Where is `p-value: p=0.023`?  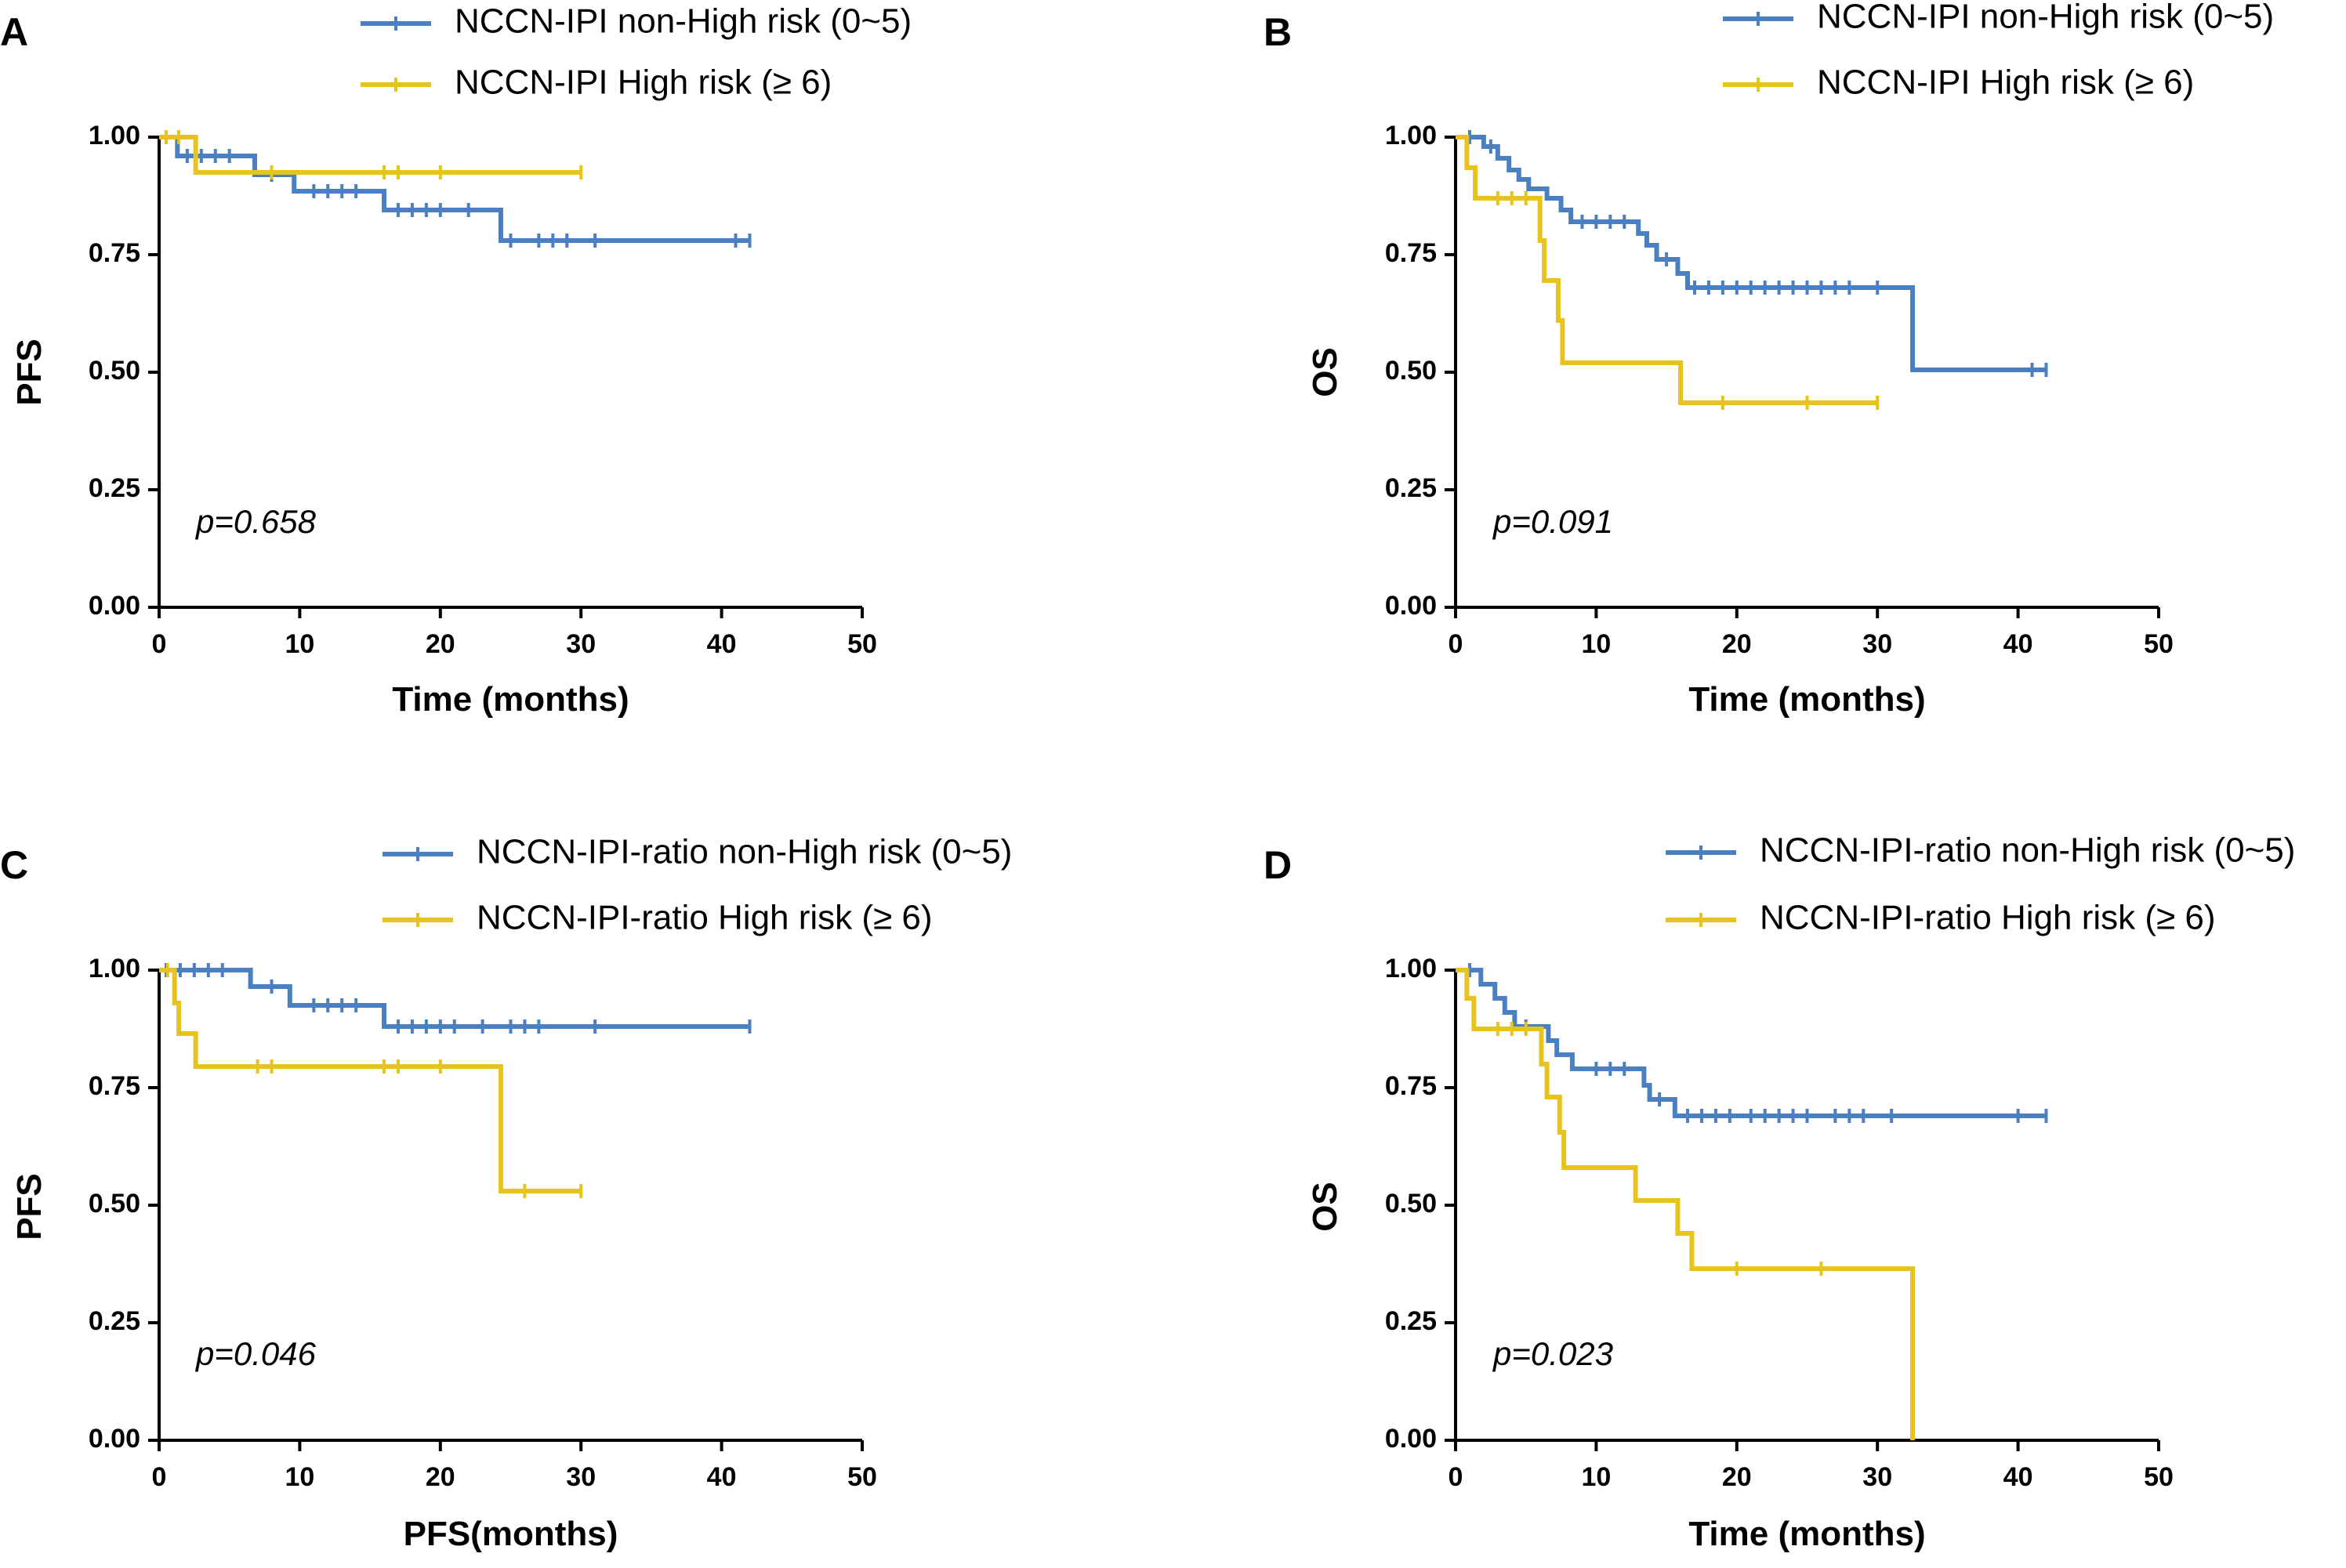
p-value: p=0.023 is located at coordinates (1552, 1354).